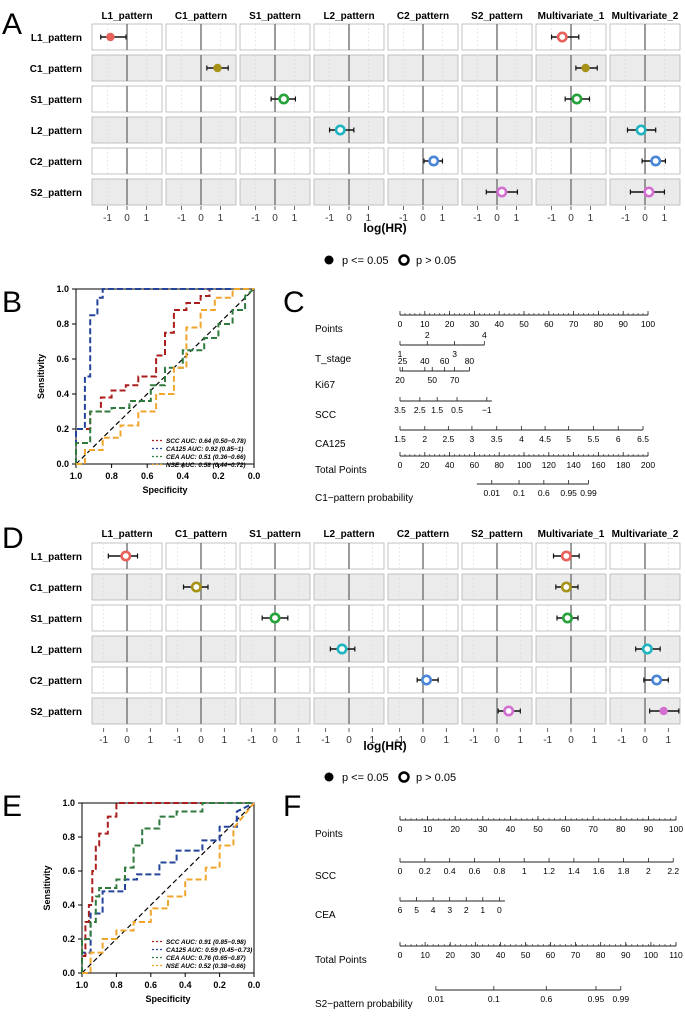 This screenshot has height=1021, width=685. Describe the element at coordinates (400, 354) in the screenshot. I see `tick-label: 1` at that location.